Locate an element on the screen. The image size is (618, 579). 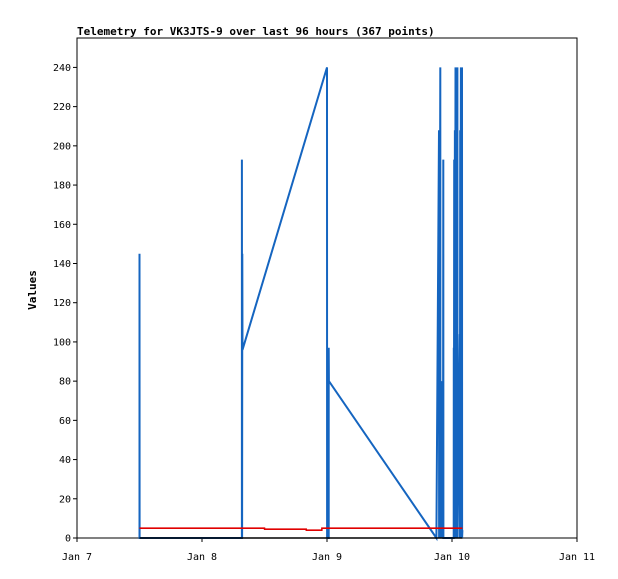
y-tick-label: 240 is located at coordinates (62, 68).